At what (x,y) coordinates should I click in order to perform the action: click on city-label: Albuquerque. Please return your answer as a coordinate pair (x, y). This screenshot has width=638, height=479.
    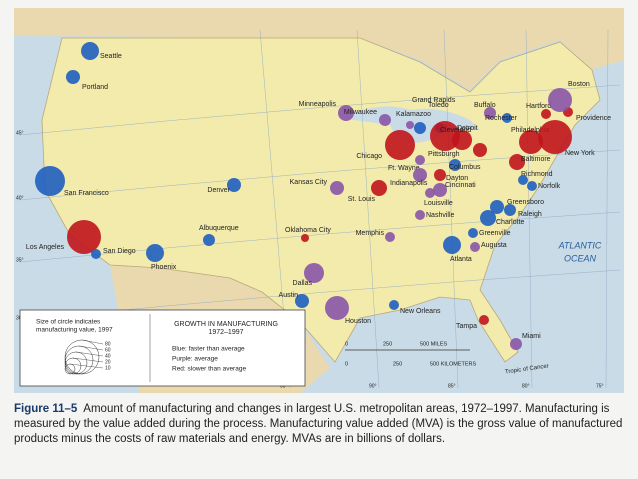
    Looking at the image, I should click on (219, 228).